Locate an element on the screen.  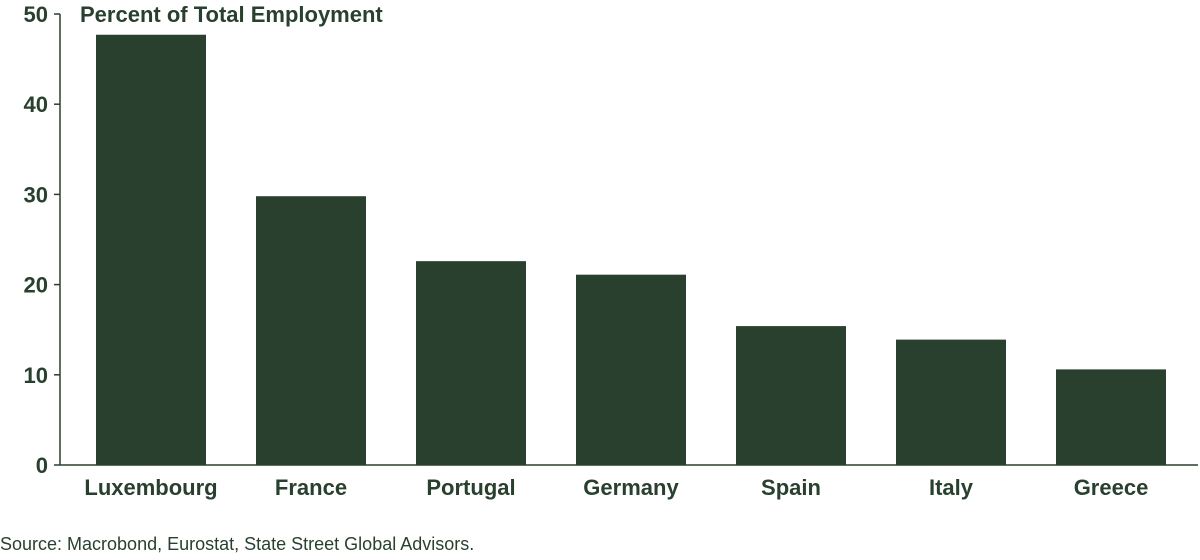
x-tick-label: Portugal is located at coordinates (470, 487).